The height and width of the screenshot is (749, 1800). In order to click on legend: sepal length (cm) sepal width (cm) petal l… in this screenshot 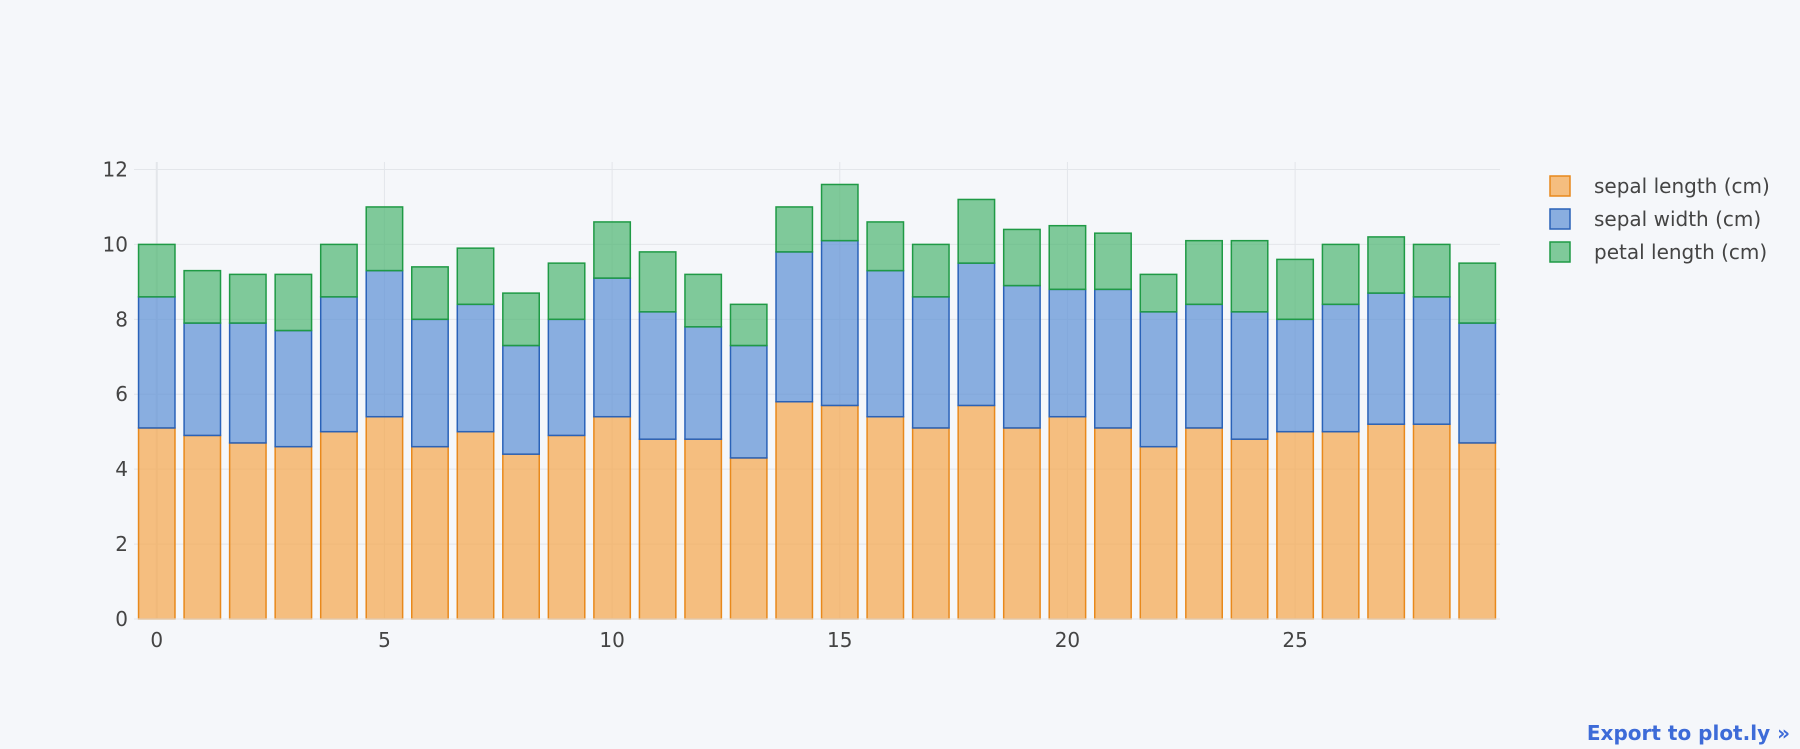, I will do `click(1659, 219)`.